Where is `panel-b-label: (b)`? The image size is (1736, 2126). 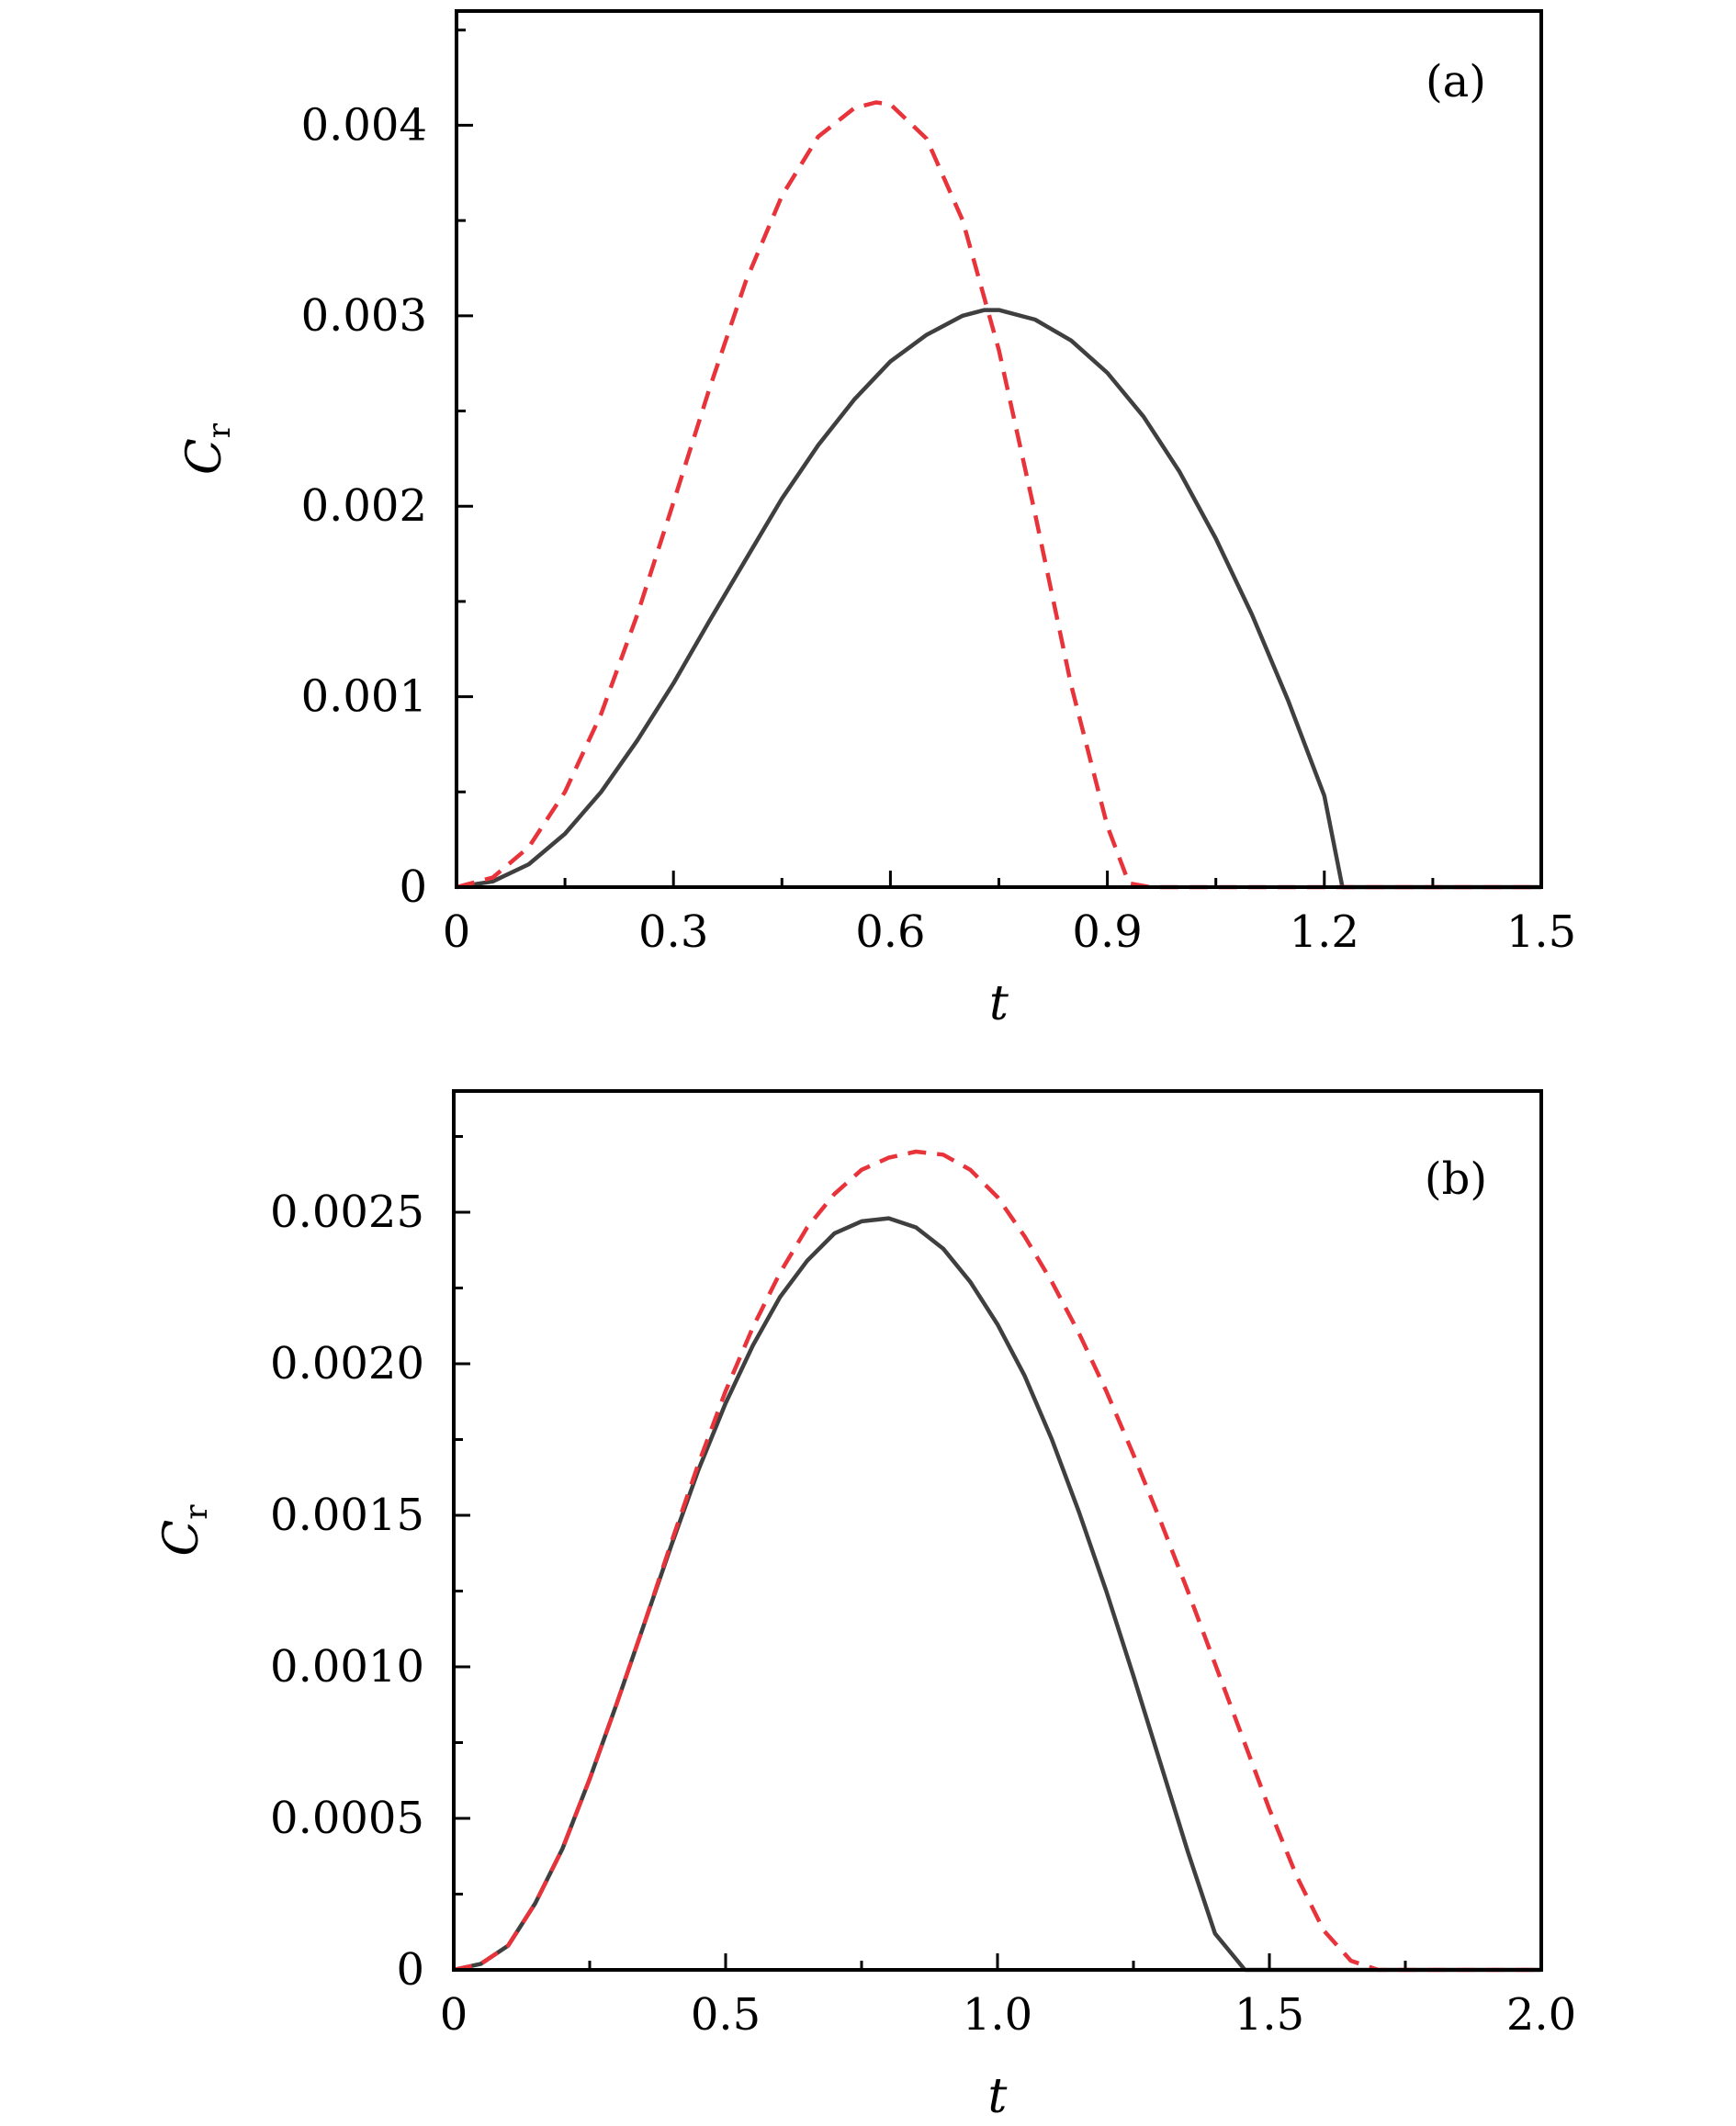 panel-b-label: (b) is located at coordinates (1456, 1179).